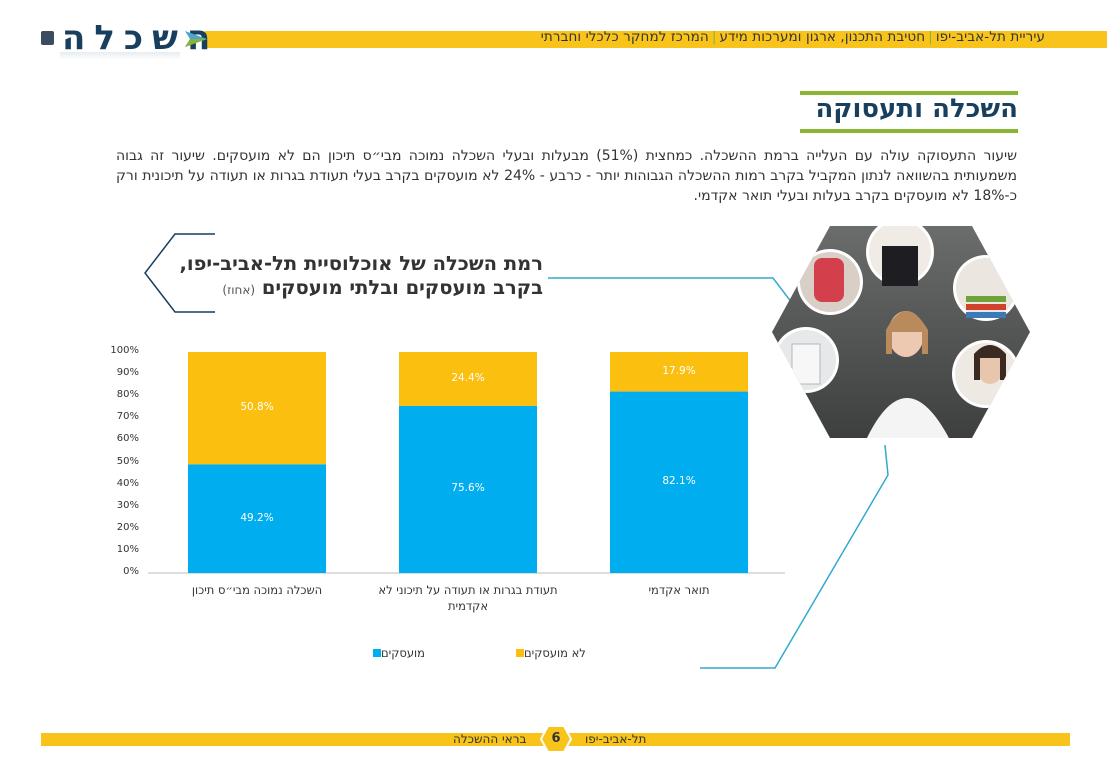 The image size is (1107, 760). I want to click on y-tick-label: 60%, so click(127, 439).